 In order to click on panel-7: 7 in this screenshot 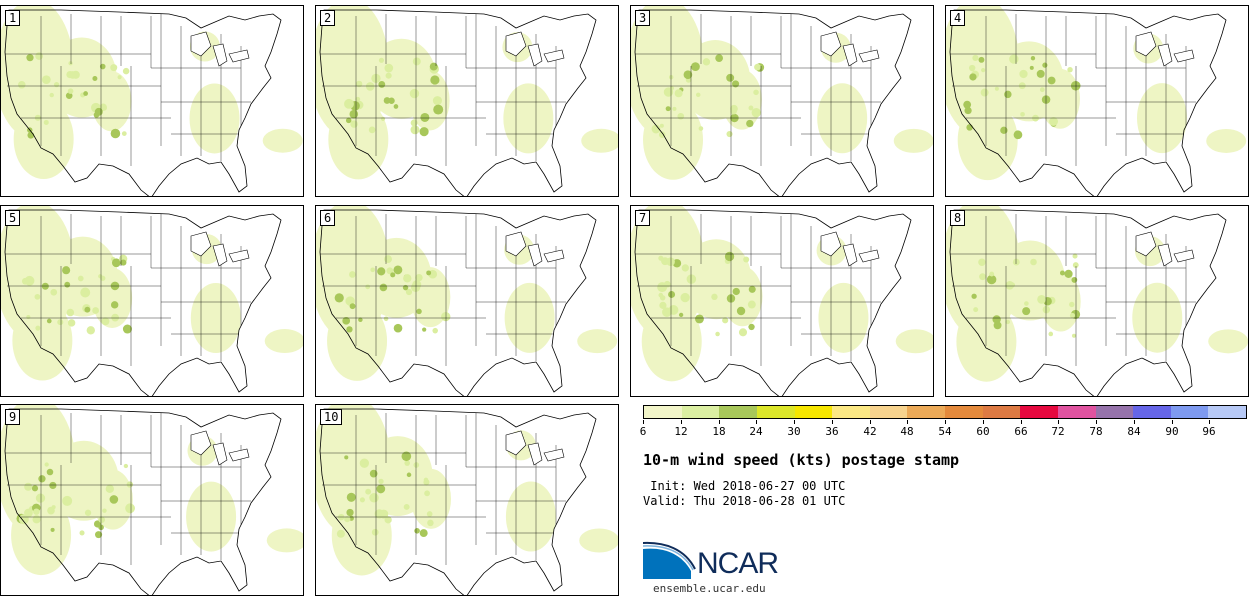, I will do `click(782, 301)`.